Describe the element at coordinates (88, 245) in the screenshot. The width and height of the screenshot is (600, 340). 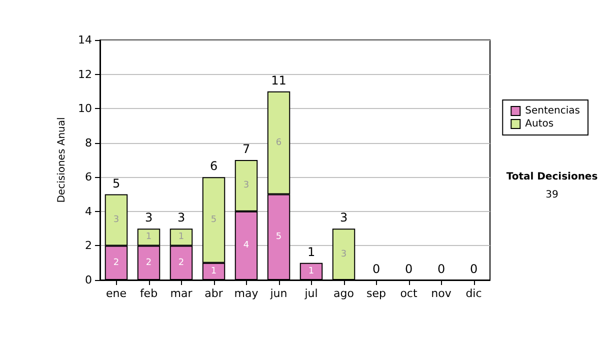
I see `y-tick-label: 2` at that location.